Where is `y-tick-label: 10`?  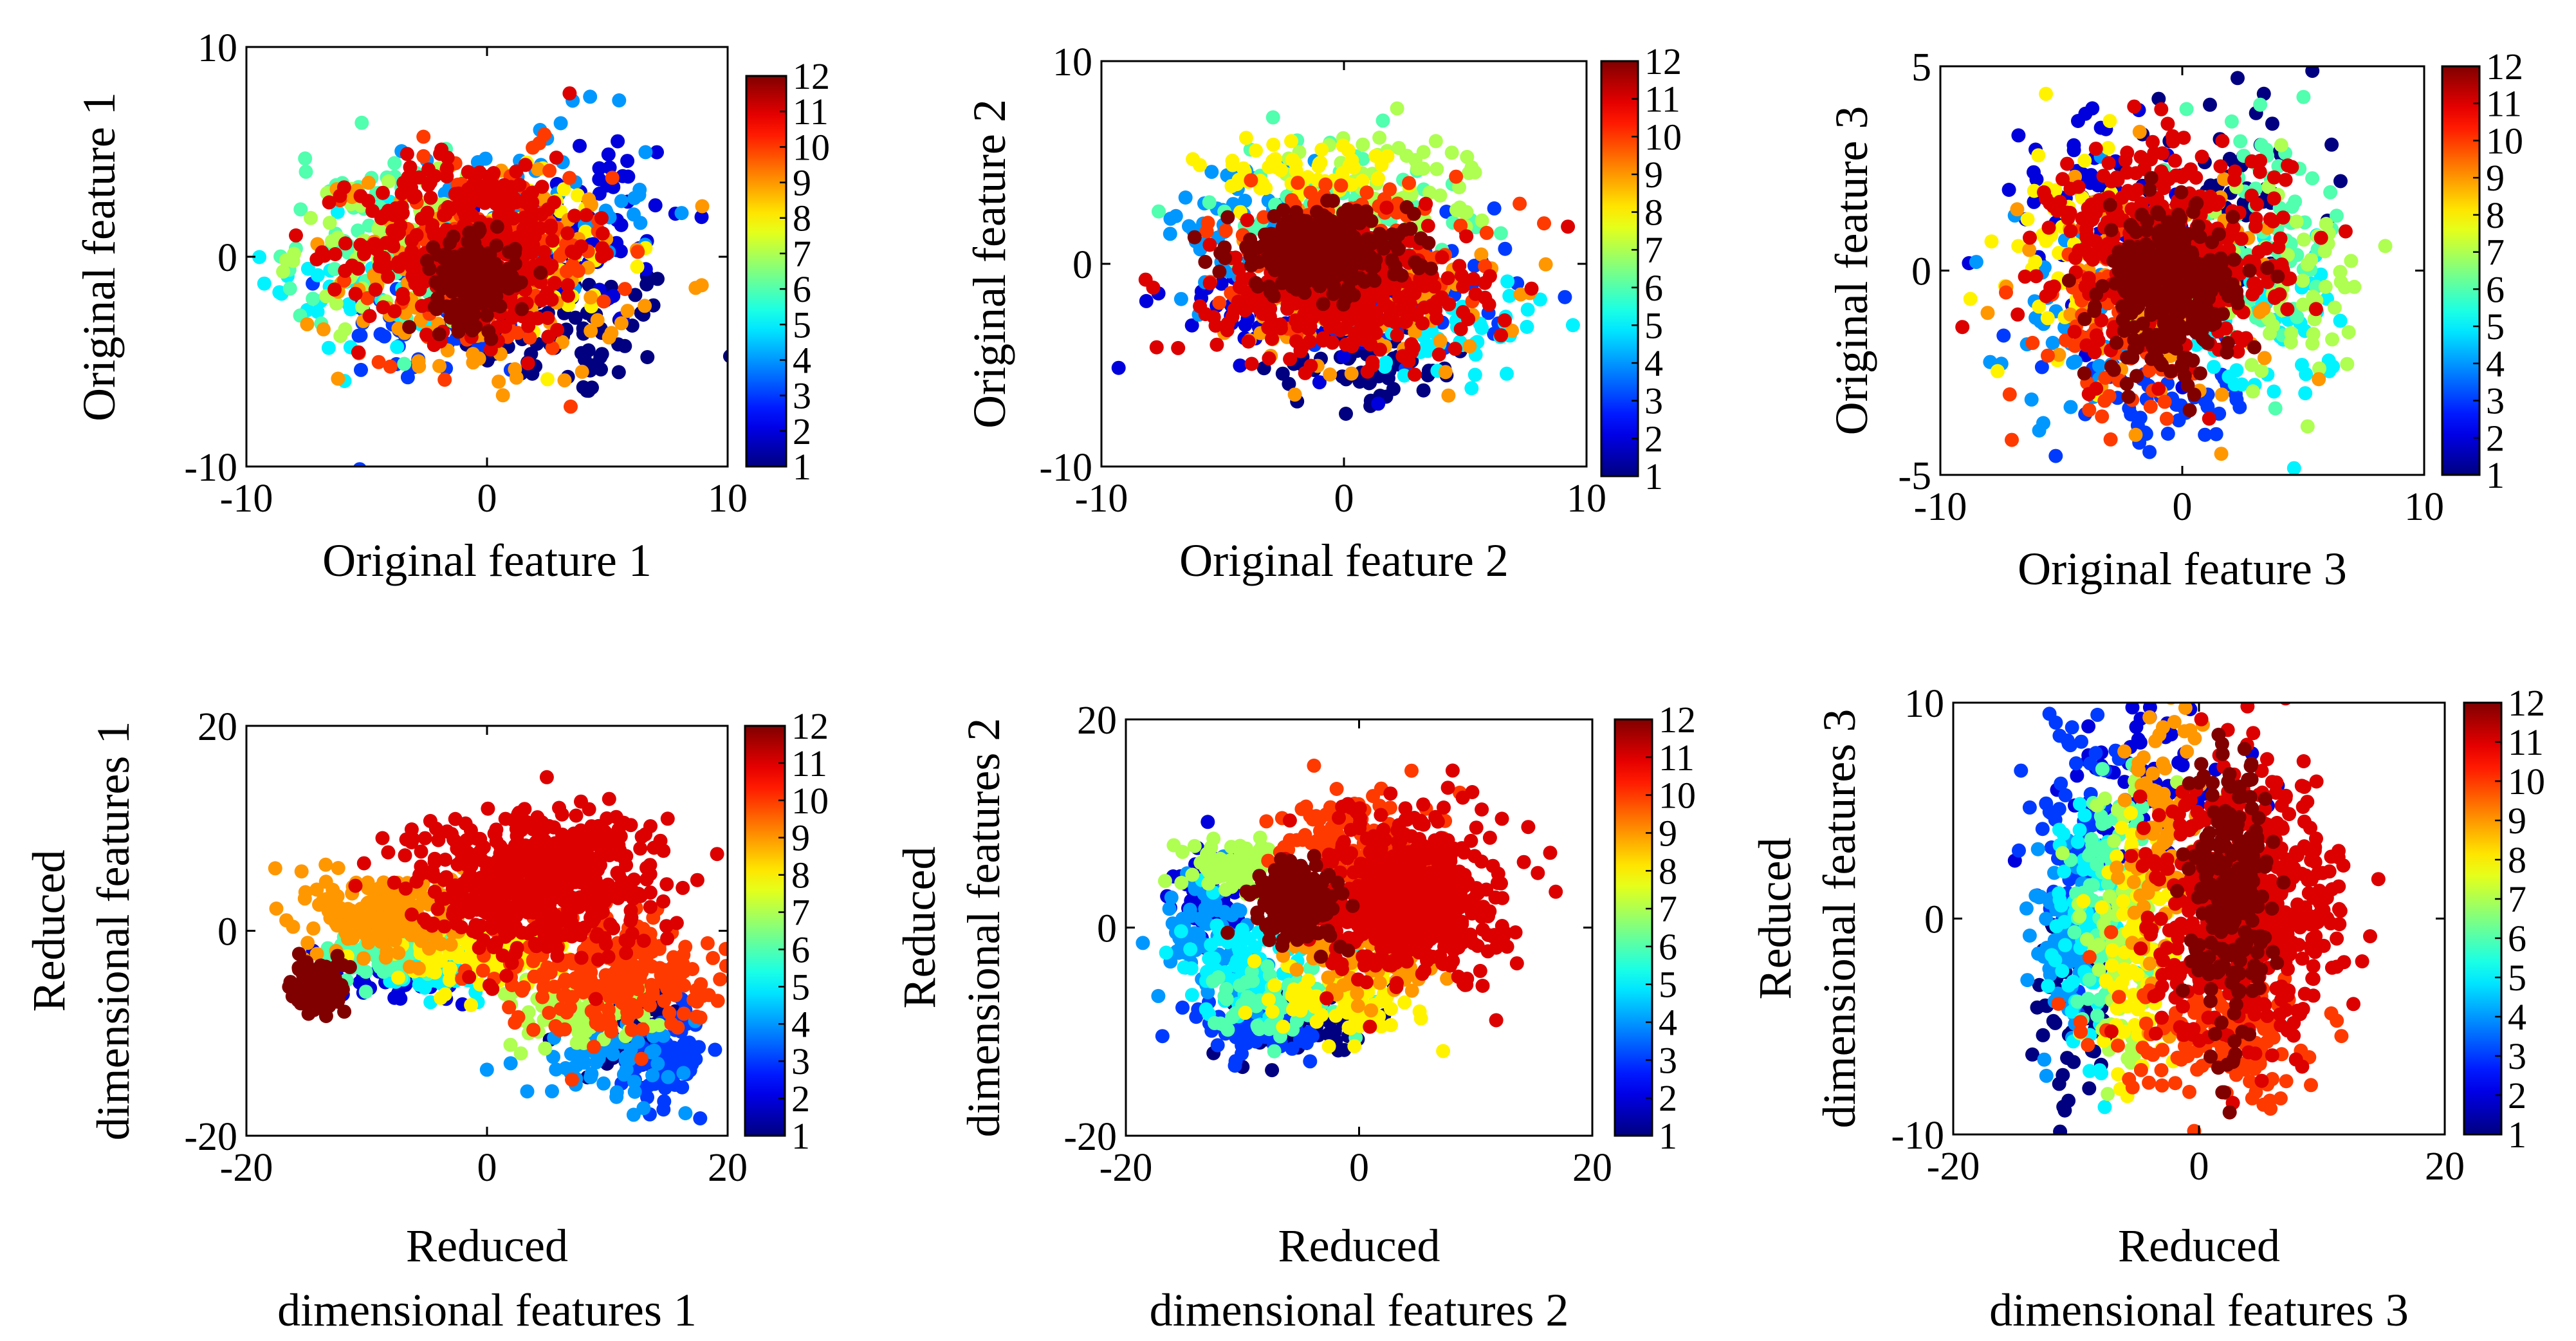
y-tick-label: 10 is located at coordinates (1072, 63).